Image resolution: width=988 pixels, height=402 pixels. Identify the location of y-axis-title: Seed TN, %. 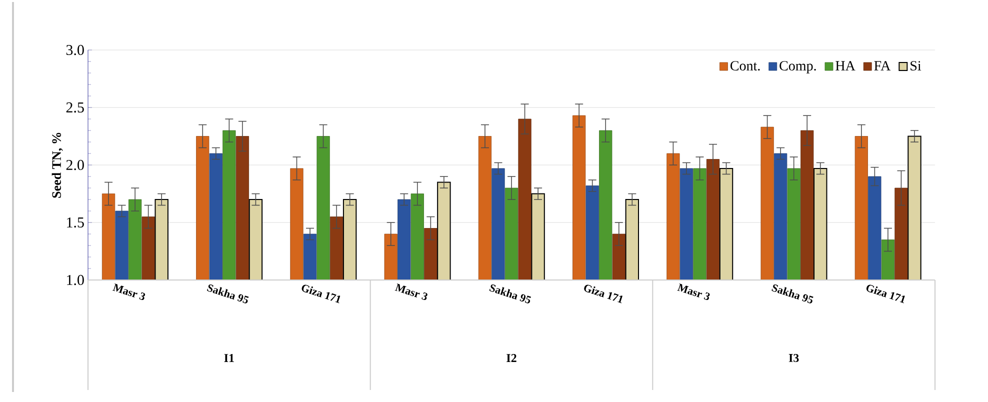
(57, 165).